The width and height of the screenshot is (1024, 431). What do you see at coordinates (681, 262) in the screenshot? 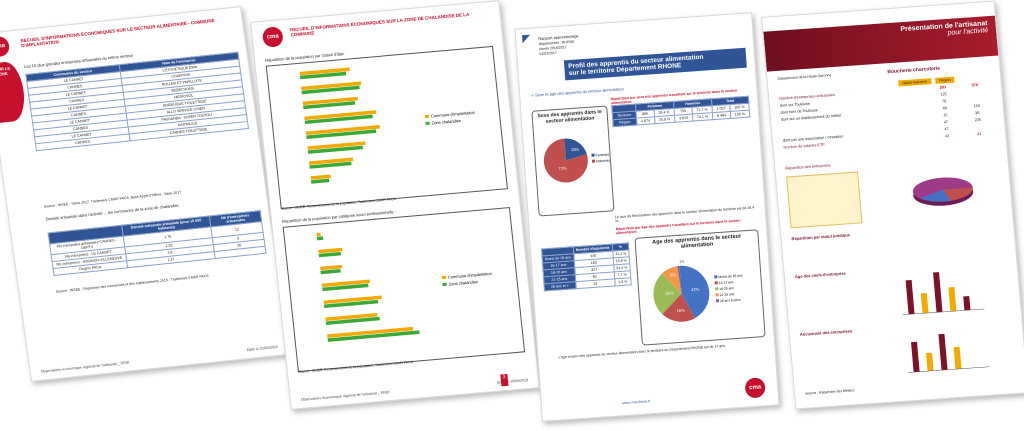
I see `pie-label: 1%` at bounding box center [681, 262].